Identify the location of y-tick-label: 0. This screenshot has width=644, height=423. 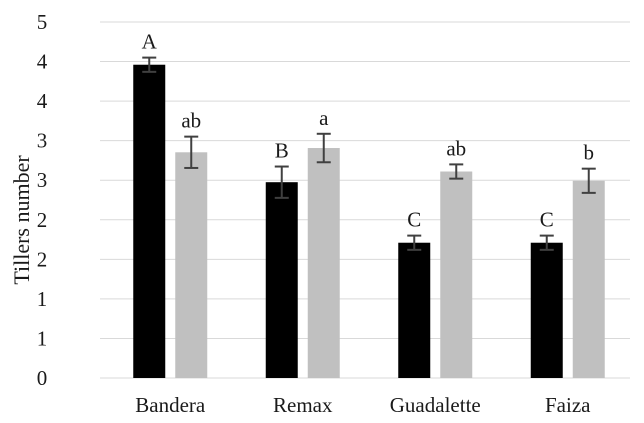
(42, 378).